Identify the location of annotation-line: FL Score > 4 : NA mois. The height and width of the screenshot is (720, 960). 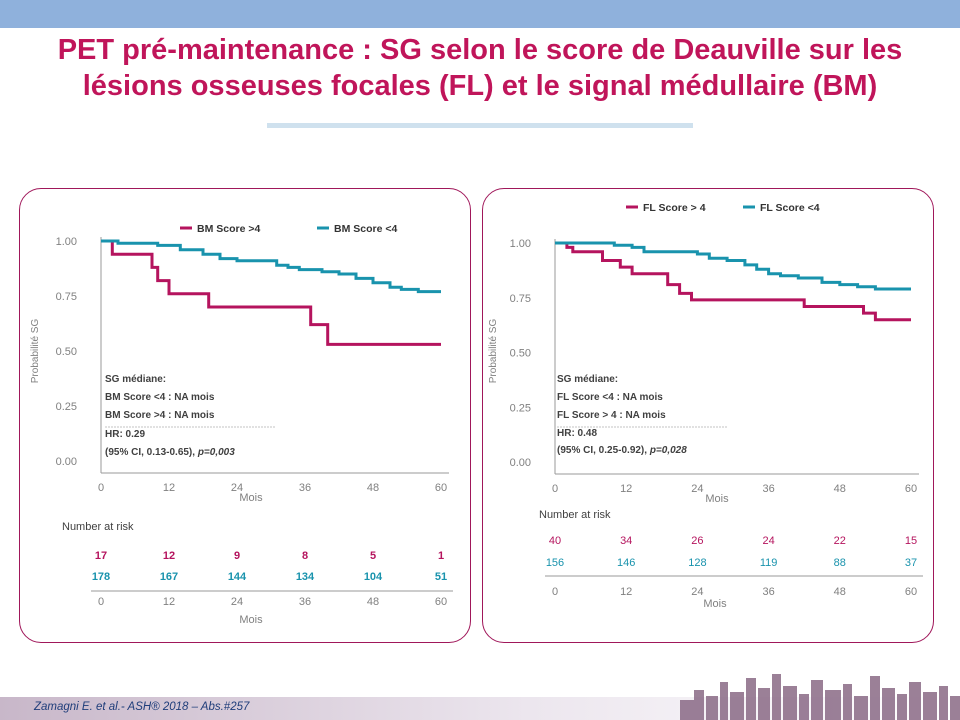
(611, 415).